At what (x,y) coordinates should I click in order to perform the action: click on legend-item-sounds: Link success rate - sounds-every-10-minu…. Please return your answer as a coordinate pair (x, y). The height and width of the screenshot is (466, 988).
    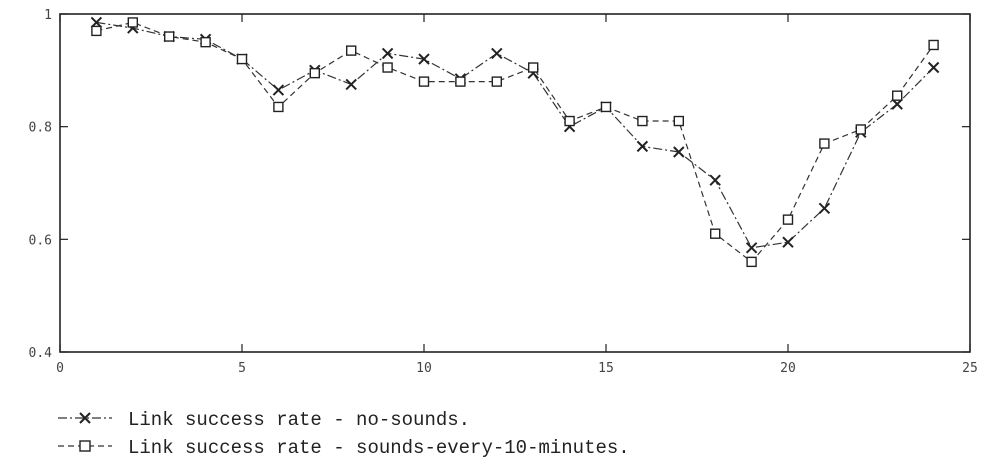
    Looking at the image, I should click on (344, 448).